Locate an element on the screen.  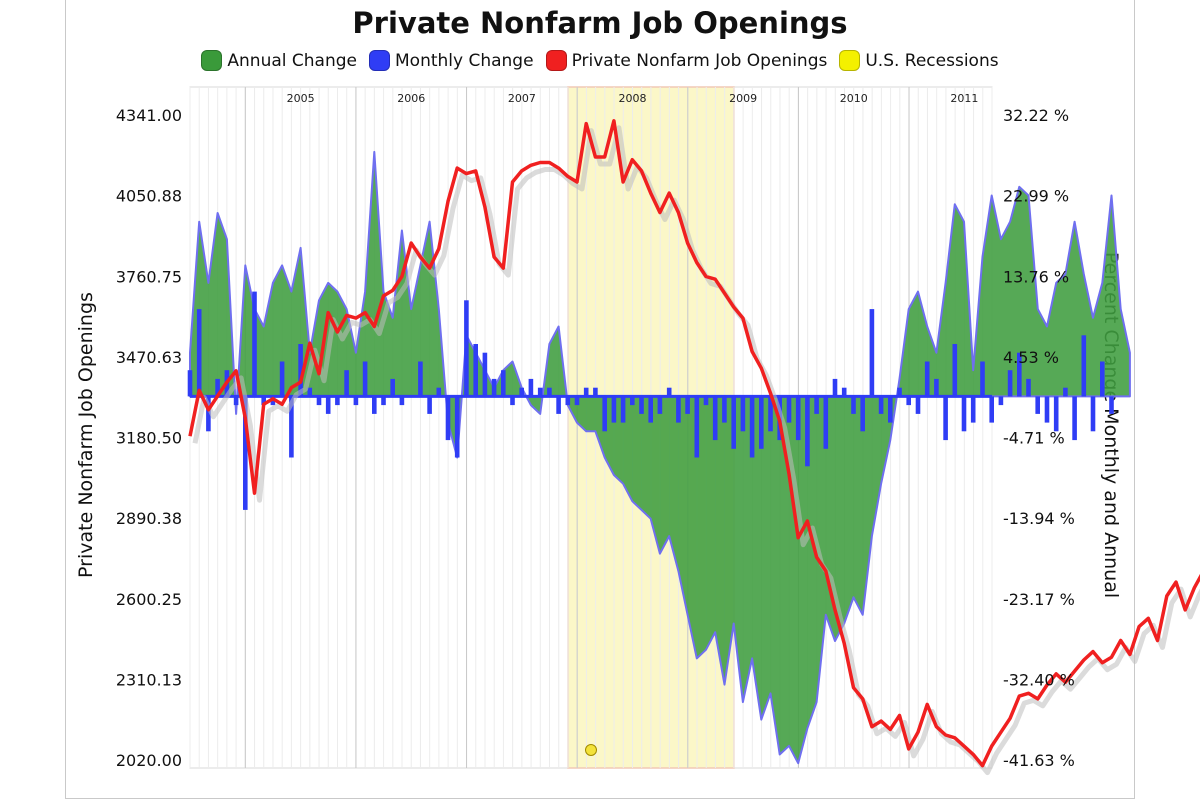
legend-label-annual: Annual Change is located at coordinates (292, 60).